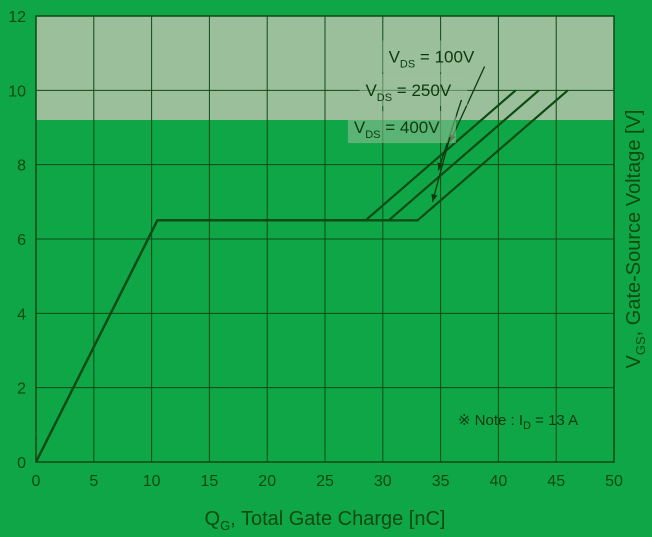 This screenshot has height=537, width=652. I want to click on annotation-label-2: VDS = 250V, so click(408, 92).